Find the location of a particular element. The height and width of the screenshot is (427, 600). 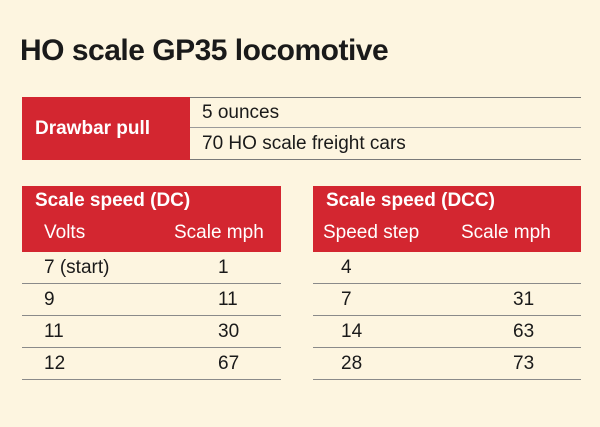

dcc-step-cell: 14 is located at coordinates (352, 331).